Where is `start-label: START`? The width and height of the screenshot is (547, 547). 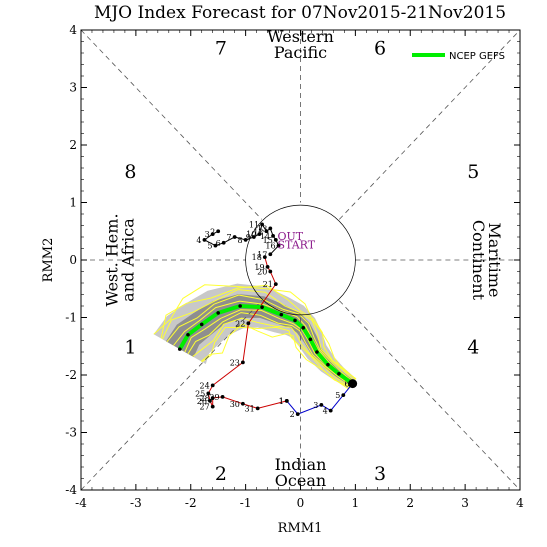
start-label: START is located at coordinates (296, 245).